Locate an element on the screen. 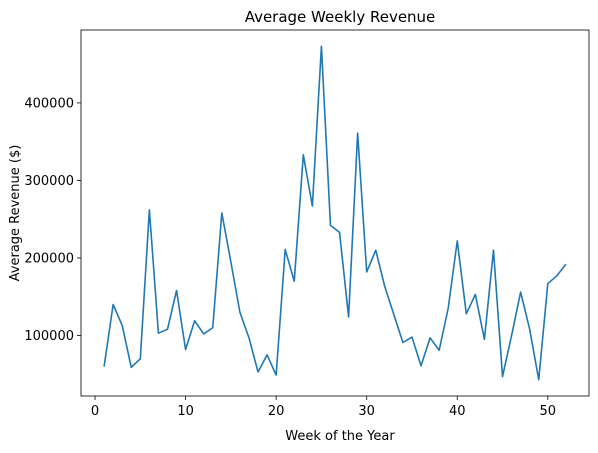  x-tick-label: 10 is located at coordinates (185, 411).